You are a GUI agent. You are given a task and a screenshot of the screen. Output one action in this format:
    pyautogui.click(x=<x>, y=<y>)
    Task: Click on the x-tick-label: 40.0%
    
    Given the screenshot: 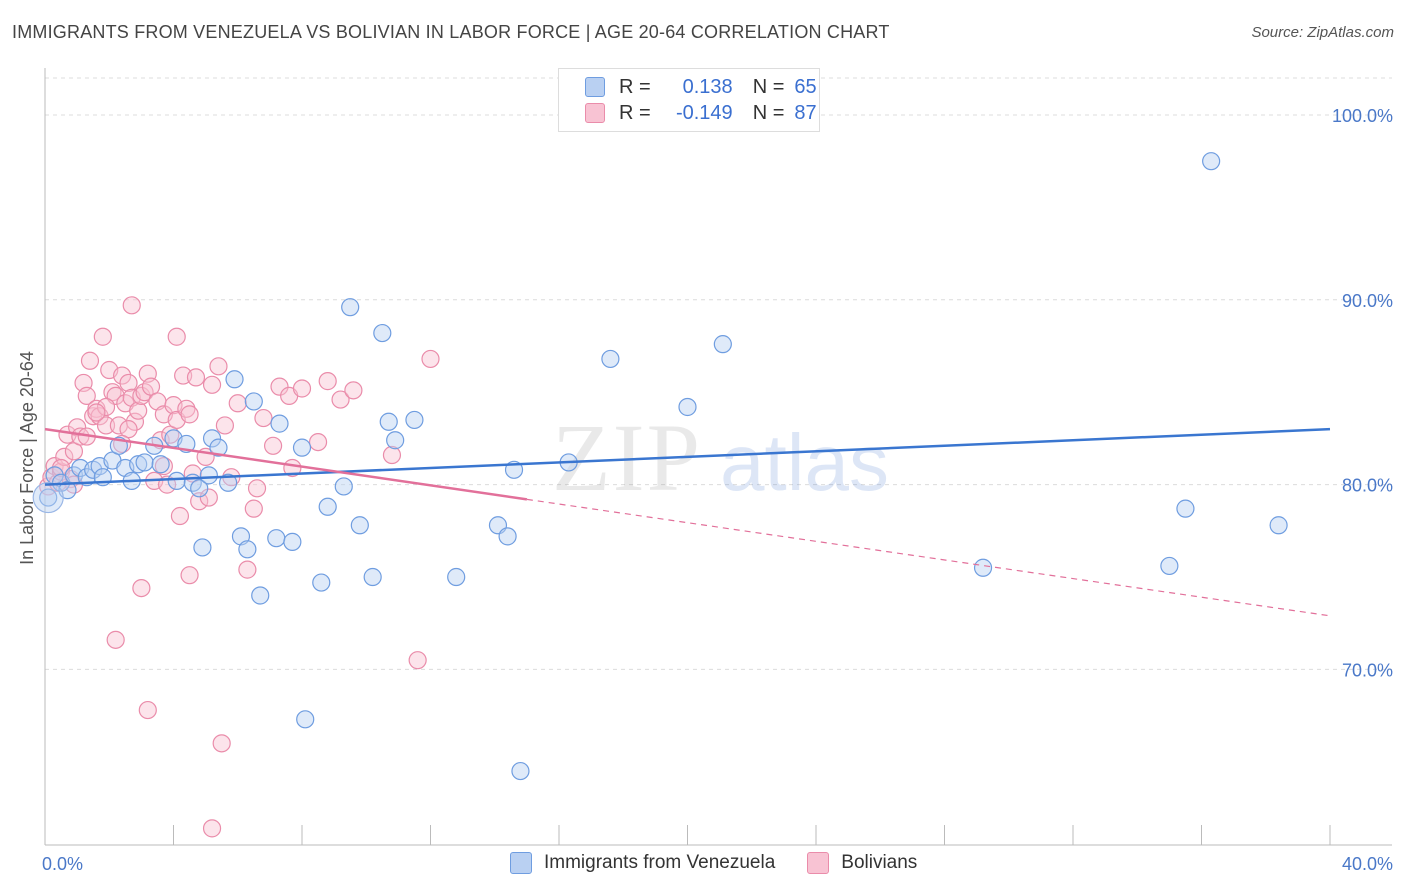 What is the action you would take?
    pyautogui.click(x=1367, y=864)
    